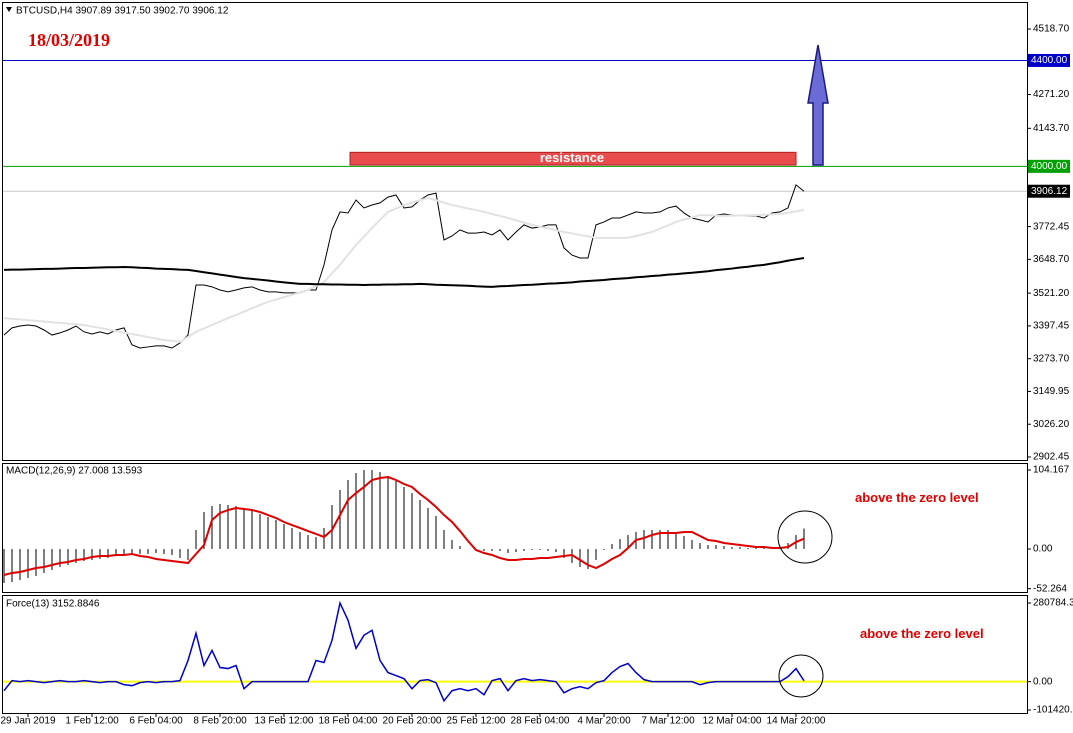 Image resolution: width=1073 pixels, height=733 pixels. Describe the element at coordinates (1050, 588) in the screenshot. I see `y-tick-label: -52.264` at that location.